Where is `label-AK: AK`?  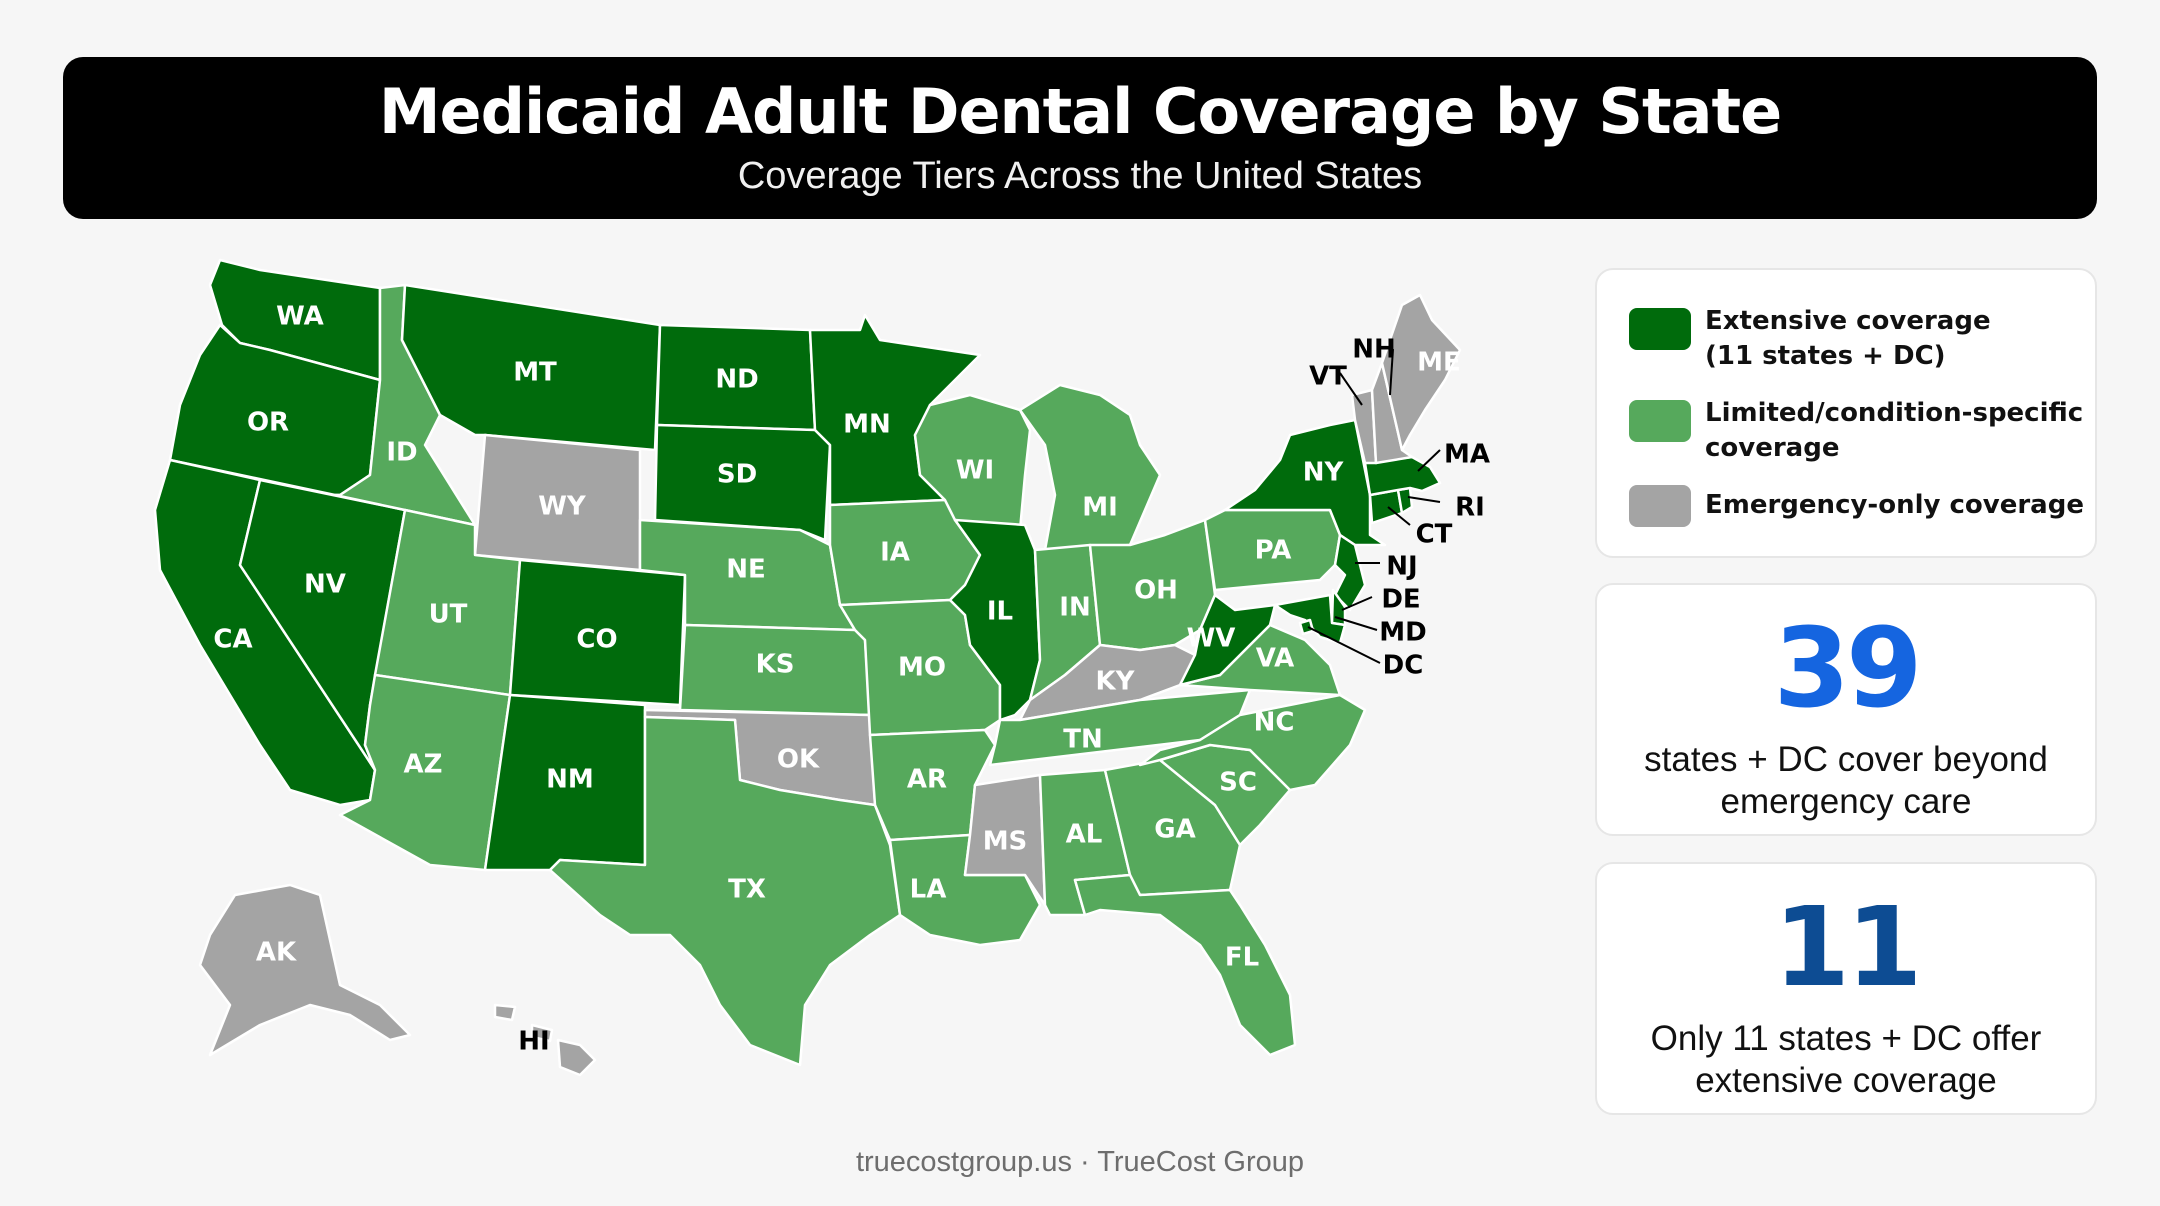 label-AK: AK is located at coordinates (276, 953).